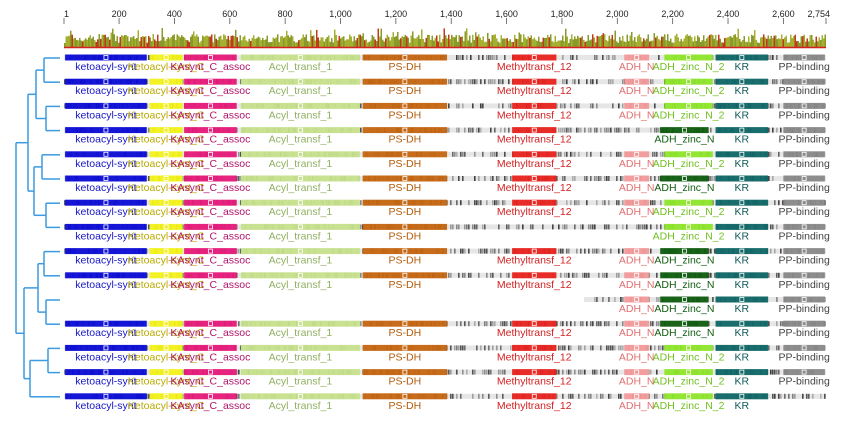 The width and height of the screenshot is (854, 427). What do you see at coordinates (637, 261) in the screenshot?
I see `domain-label: ADH_N` at bounding box center [637, 261].